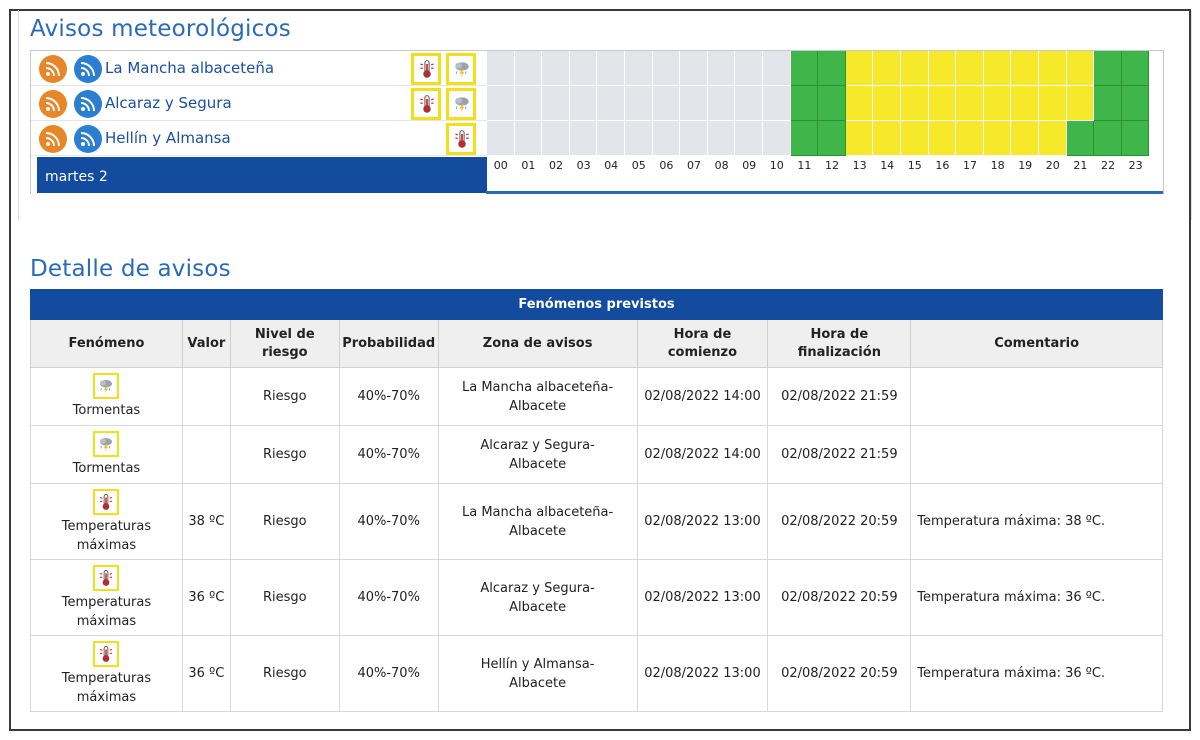 This screenshot has width=1200, height=740. Describe the element at coordinates (106, 343) in the screenshot. I see `column-header: Fenómeno` at that location.